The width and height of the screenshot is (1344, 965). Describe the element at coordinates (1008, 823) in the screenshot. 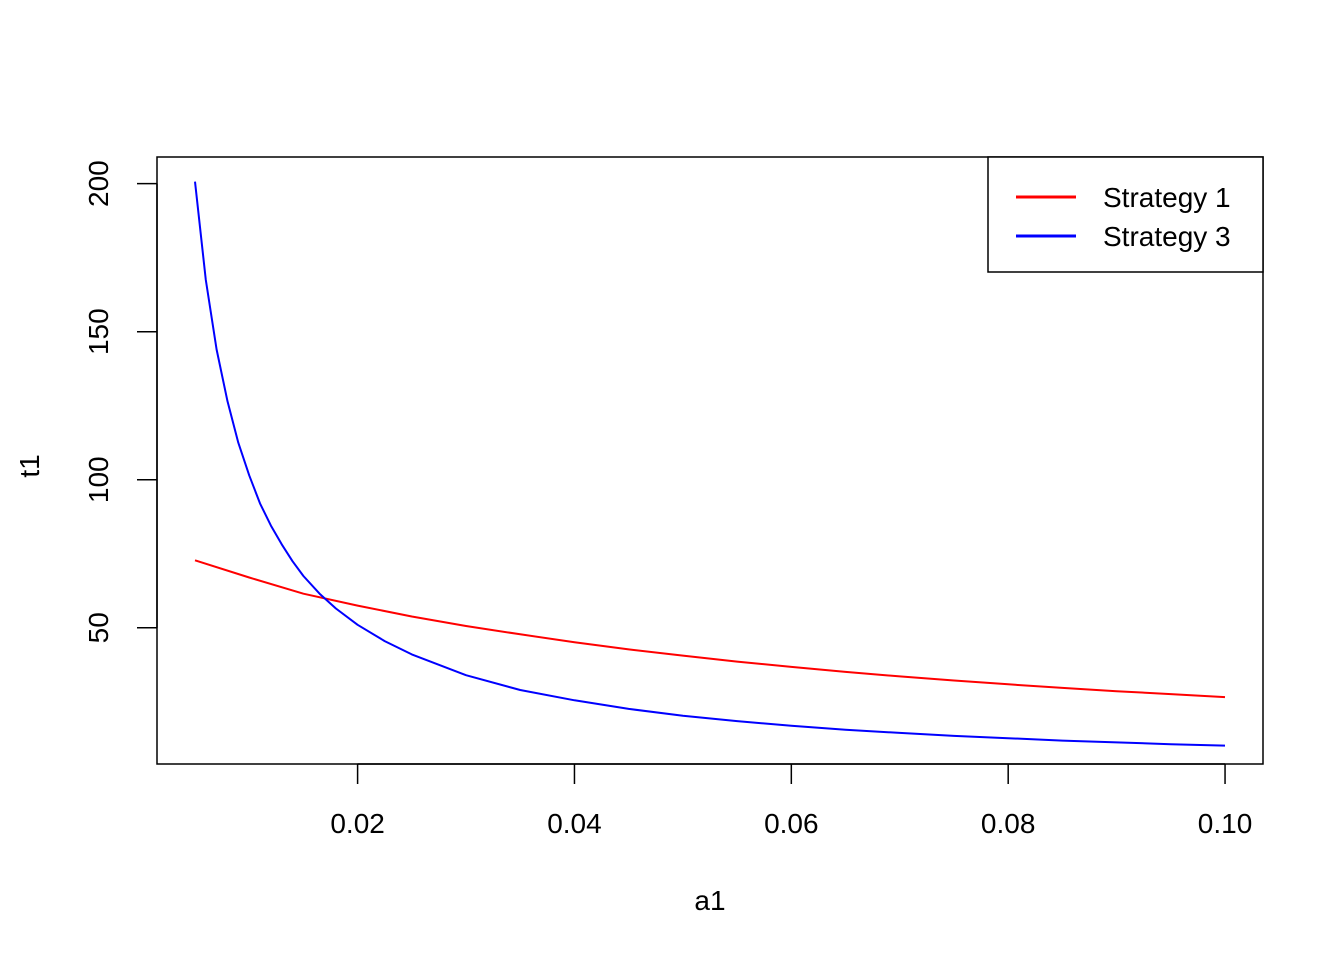

I see `x-tick-label: 0.08` at that location.